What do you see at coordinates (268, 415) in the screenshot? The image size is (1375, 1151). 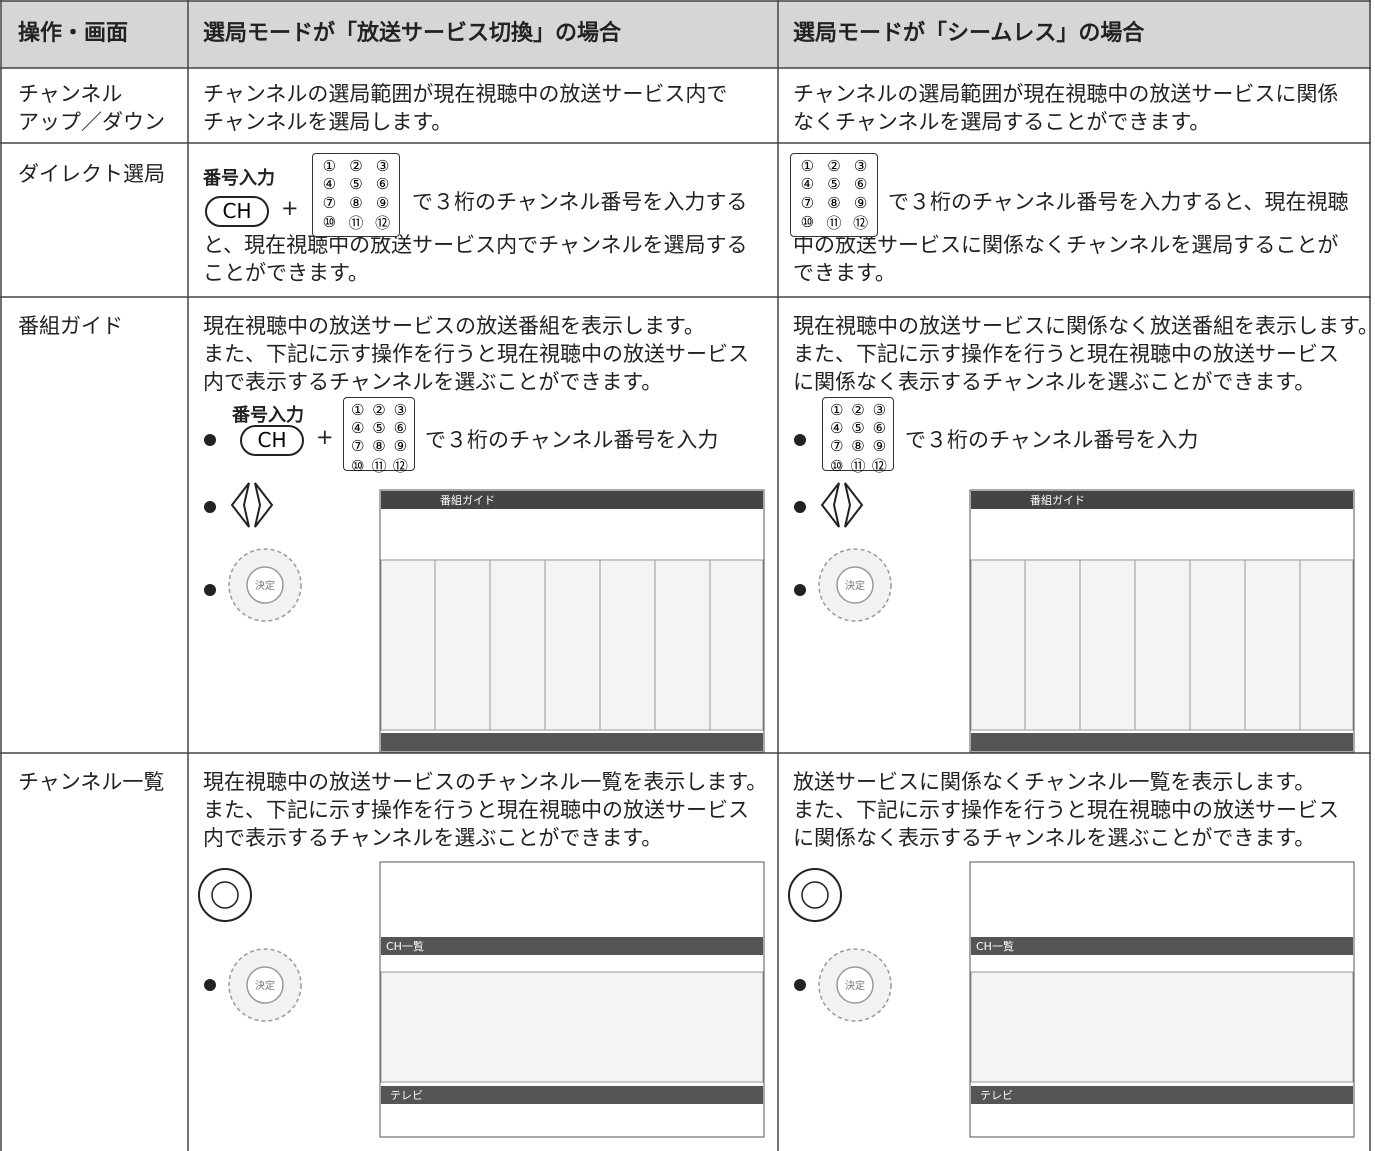 I see `keypad-caption: 番号入力` at bounding box center [268, 415].